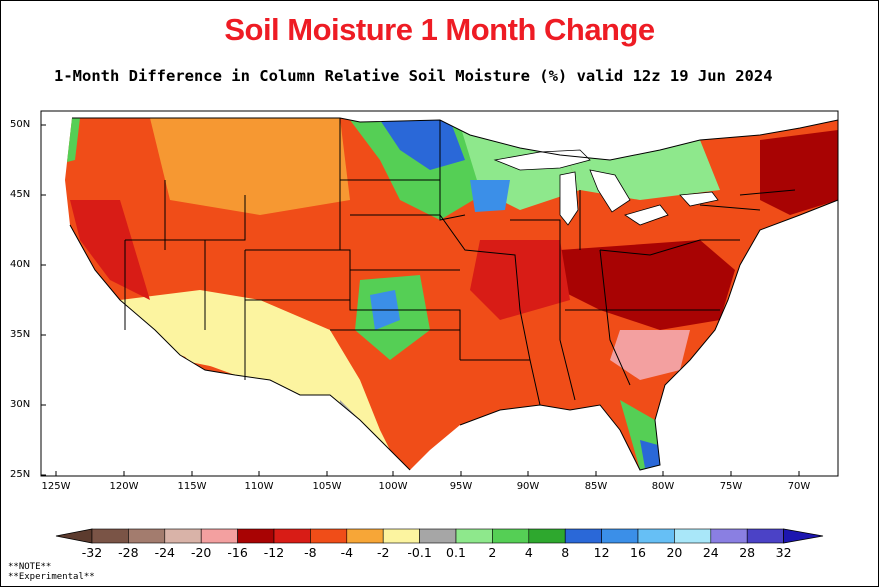 This screenshot has width=879, height=587. What do you see at coordinates (606, 187) in the screenshot?
I see `great-lakes` at bounding box center [606, 187].